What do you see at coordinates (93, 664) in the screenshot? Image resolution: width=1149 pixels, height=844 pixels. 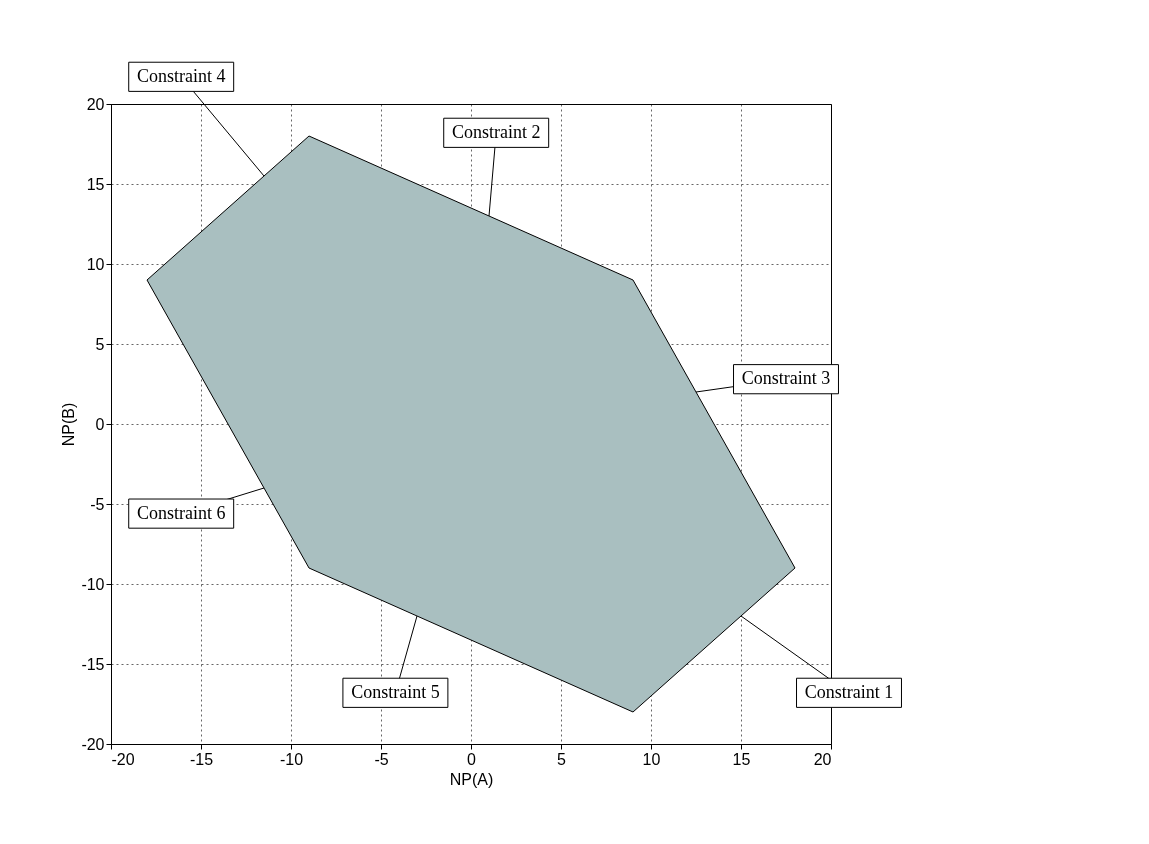 I see `y-tick-label: -15` at bounding box center [93, 664].